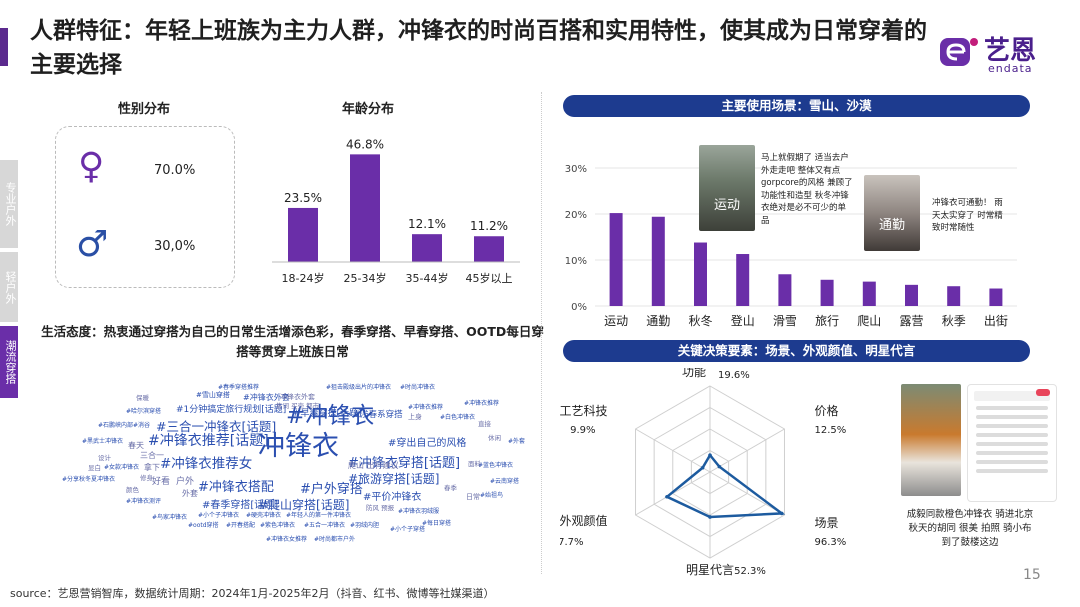  Describe the element at coordinates (954, 321) in the screenshot. I see `scene-category-label: 秋季` at that location.